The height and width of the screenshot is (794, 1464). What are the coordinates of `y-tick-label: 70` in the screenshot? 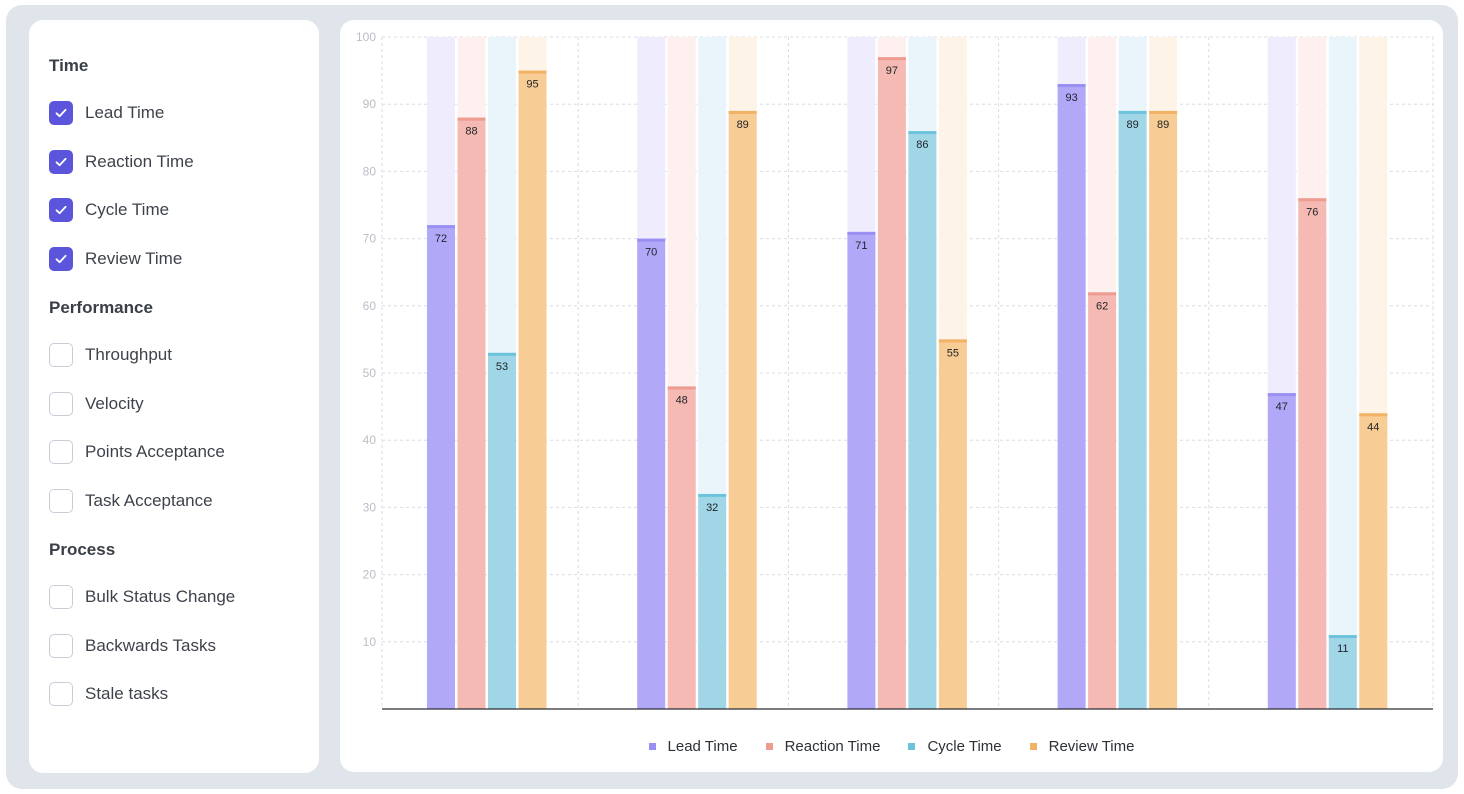 It's located at (370, 239).